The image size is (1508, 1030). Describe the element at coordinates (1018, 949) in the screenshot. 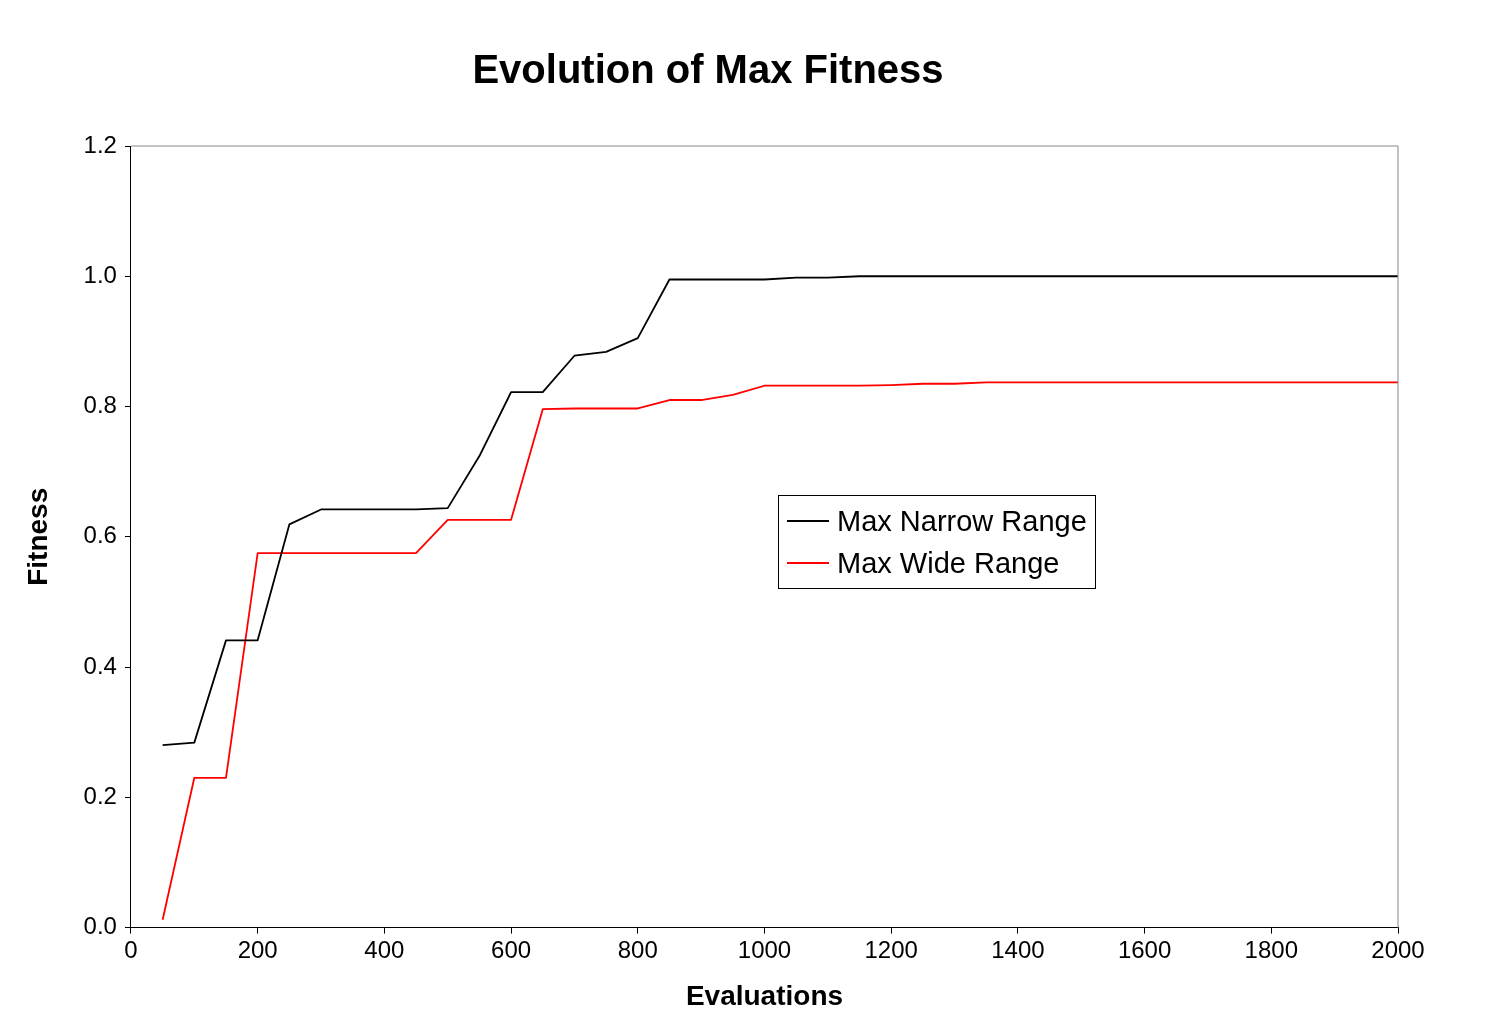

I see `x-tick-label: 1400` at that location.